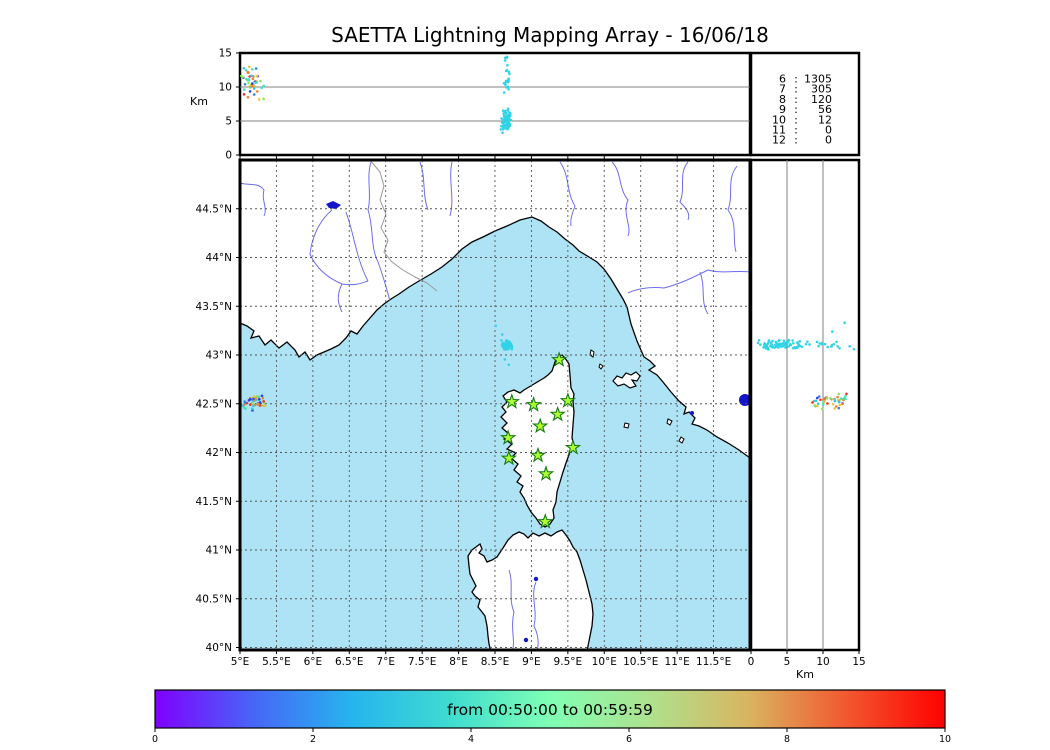 The image size is (1050, 750). I want to click on right-altitude-tick-label: 5, so click(787, 662).